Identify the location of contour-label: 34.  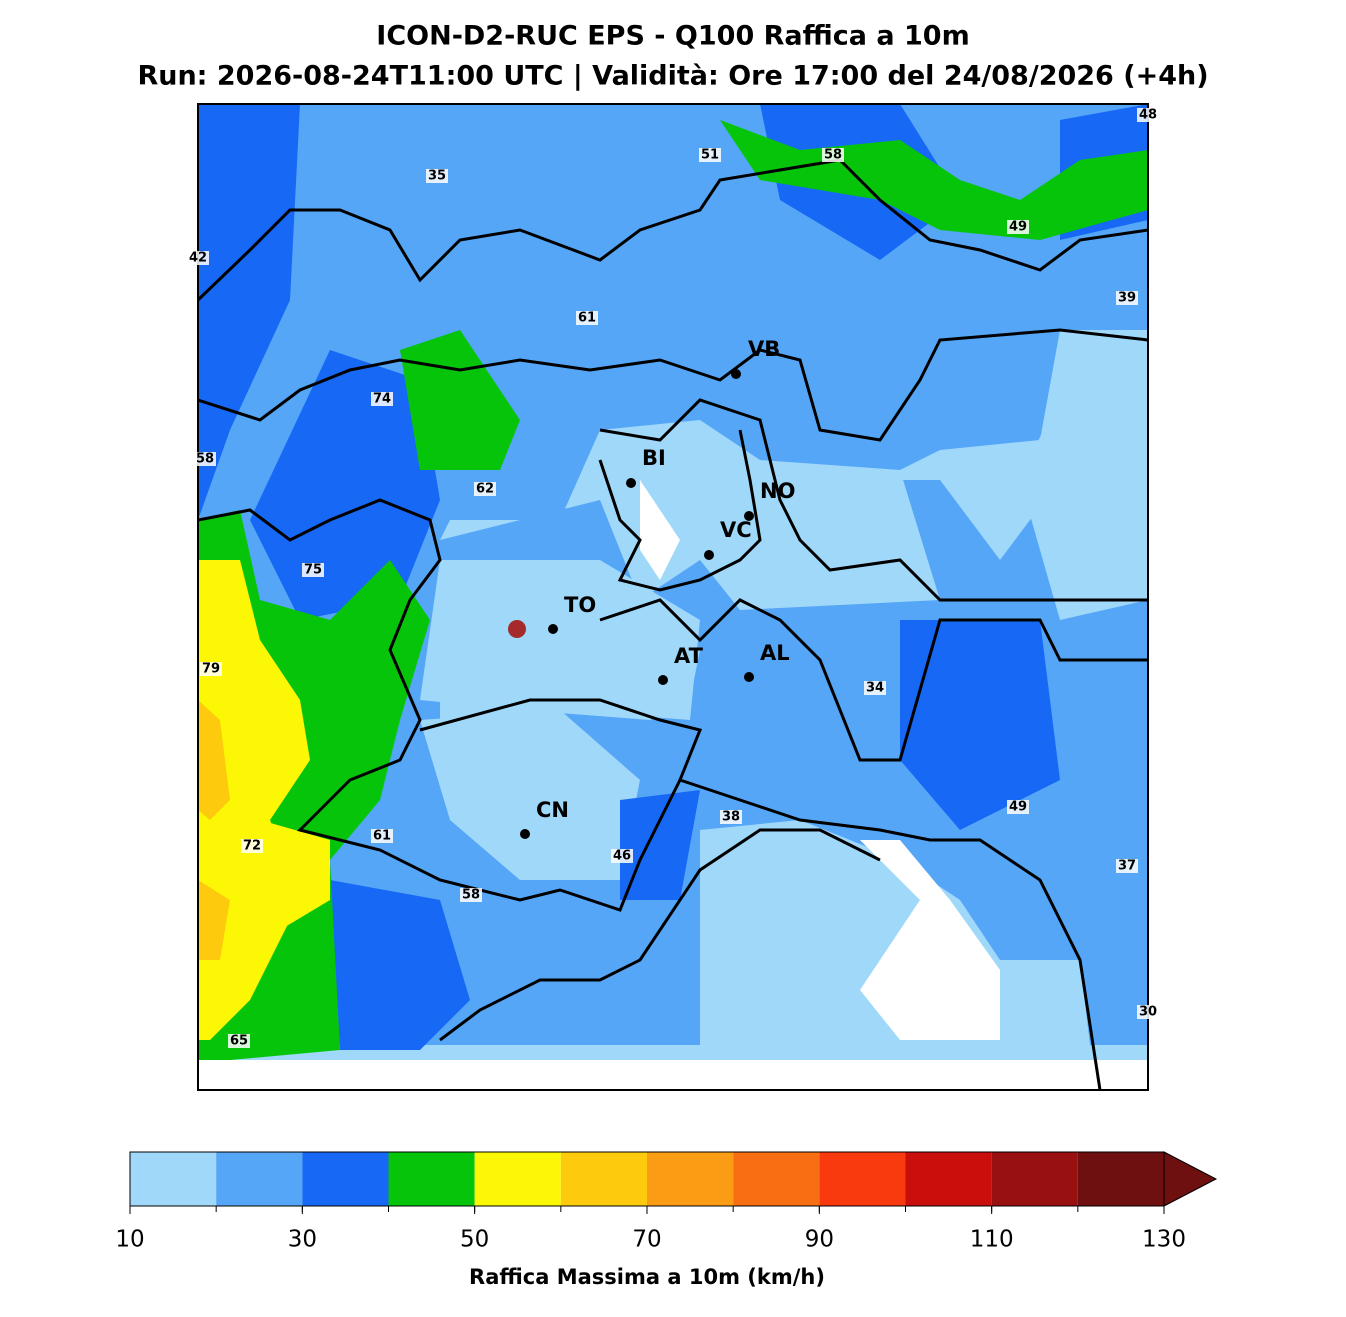
(875, 688).